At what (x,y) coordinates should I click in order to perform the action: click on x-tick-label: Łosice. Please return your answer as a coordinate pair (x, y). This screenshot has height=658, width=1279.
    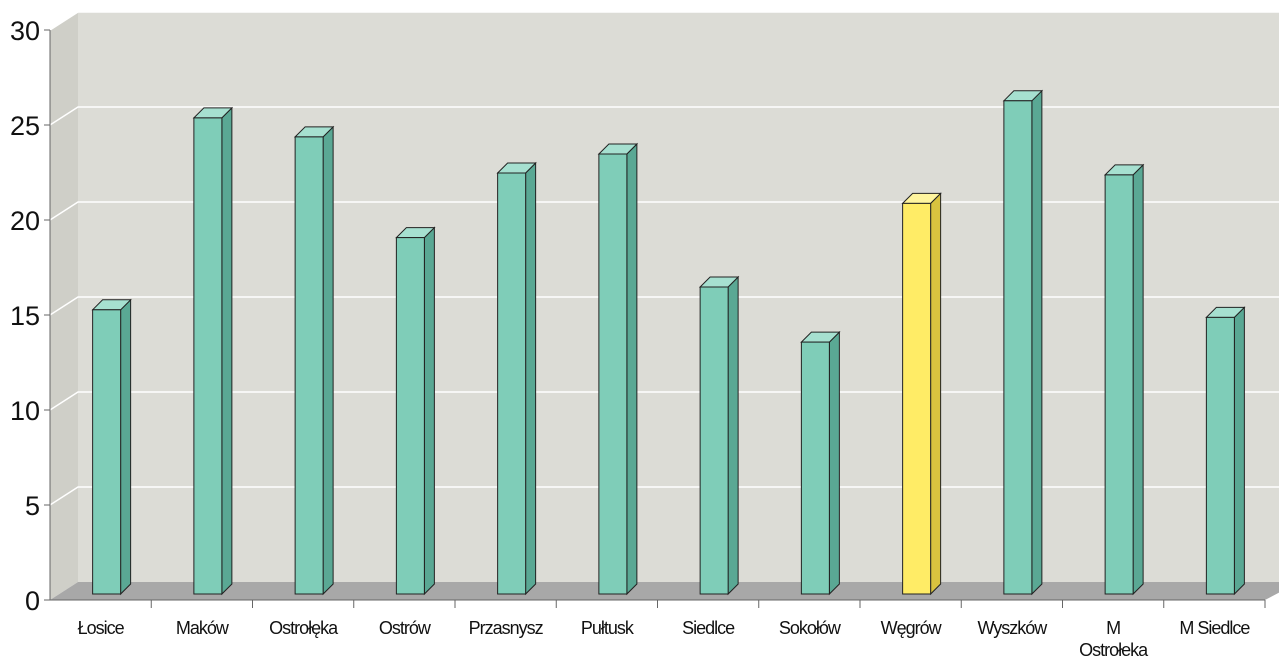
    Looking at the image, I should click on (101, 628).